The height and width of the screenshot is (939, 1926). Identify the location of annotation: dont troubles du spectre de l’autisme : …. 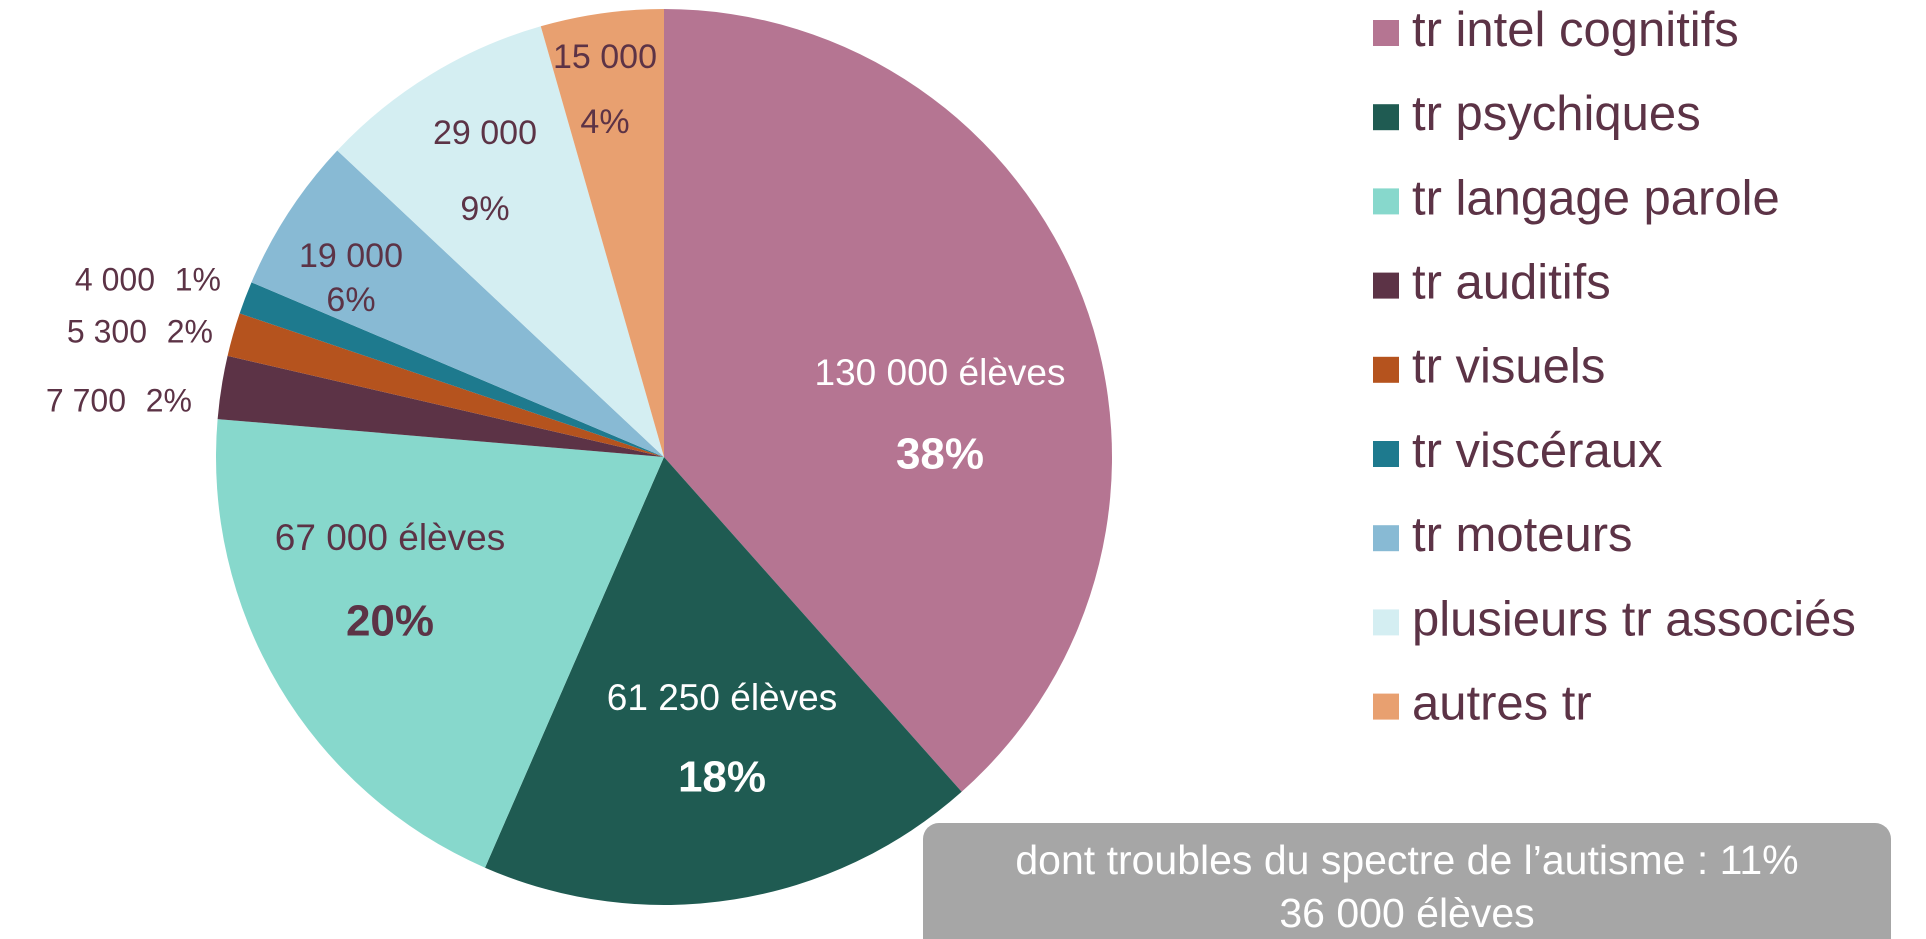
(1406, 860).